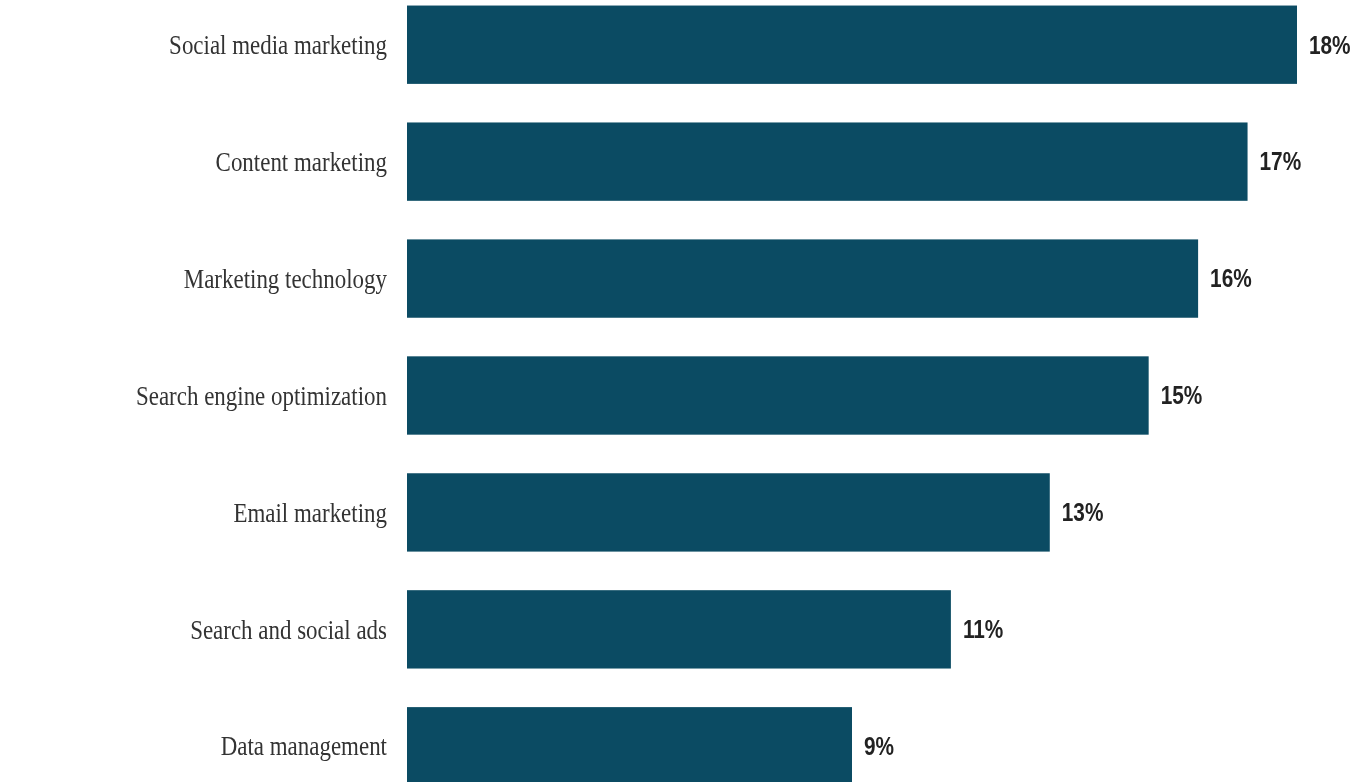  What do you see at coordinates (278, 45) in the screenshot?
I see `y-tick-label: Social media marketing` at bounding box center [278, 45].